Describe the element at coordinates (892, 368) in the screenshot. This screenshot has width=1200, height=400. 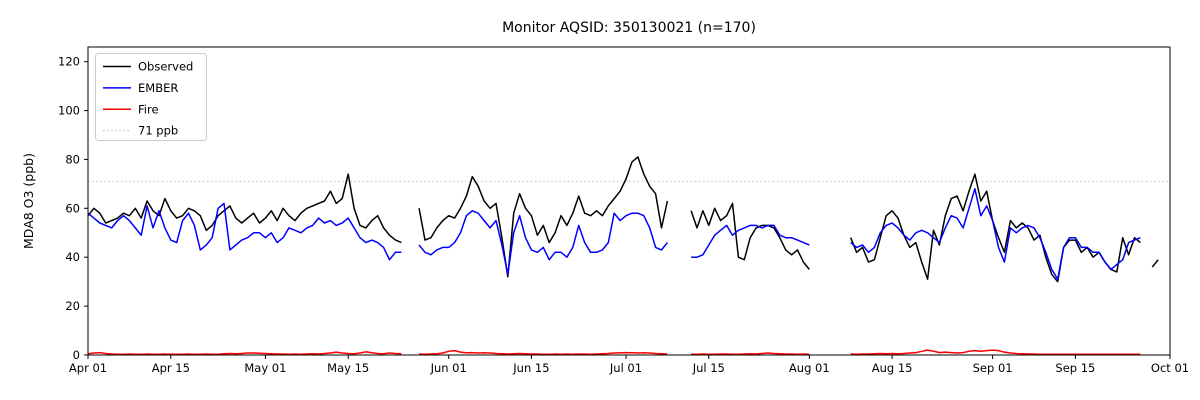
I see `x-tick-label: Aug 15` at that location.